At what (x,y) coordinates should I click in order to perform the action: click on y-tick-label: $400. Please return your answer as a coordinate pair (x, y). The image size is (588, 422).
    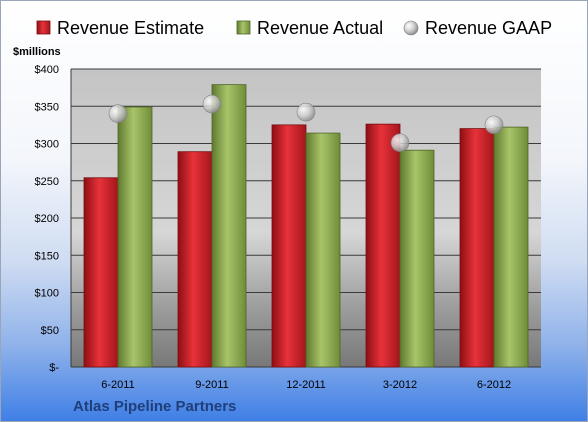
    Looking at the image, I should click on (47, 70).